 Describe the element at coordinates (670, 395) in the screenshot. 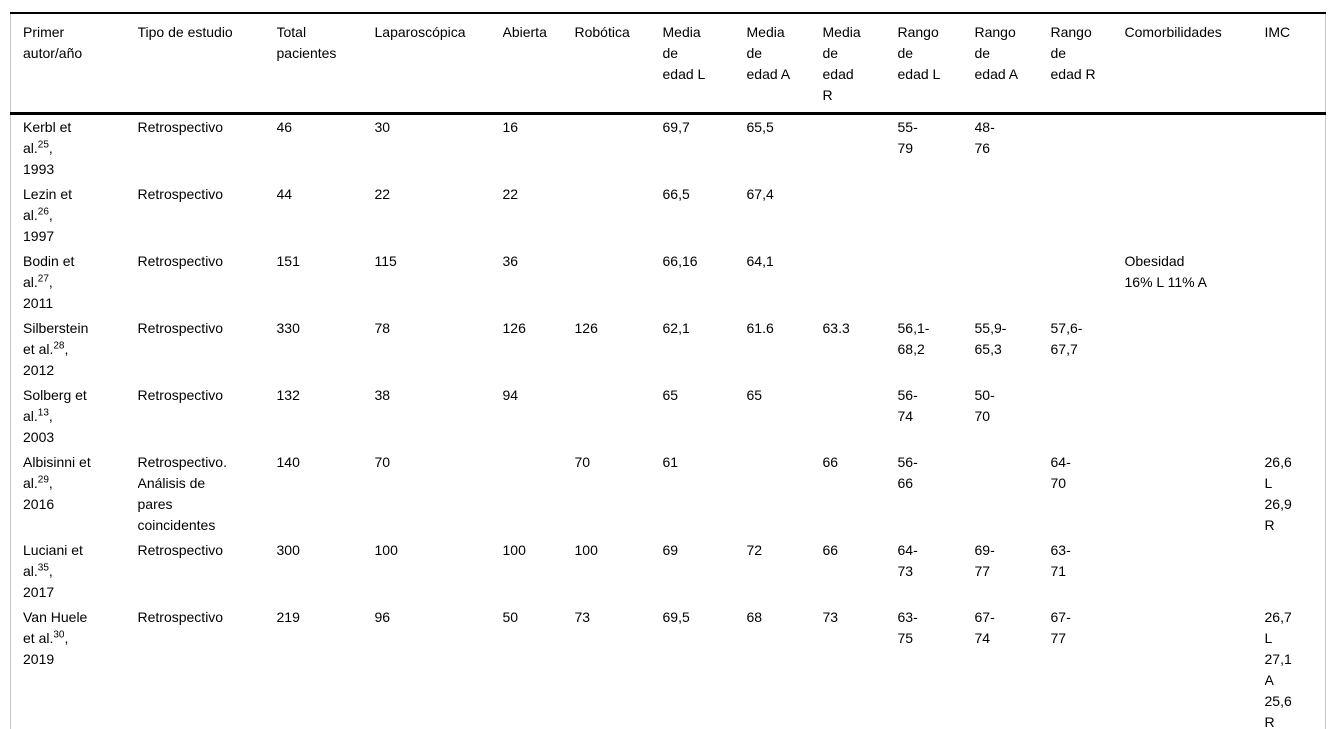

I see `cell-media-edad-l: 65` at that location.